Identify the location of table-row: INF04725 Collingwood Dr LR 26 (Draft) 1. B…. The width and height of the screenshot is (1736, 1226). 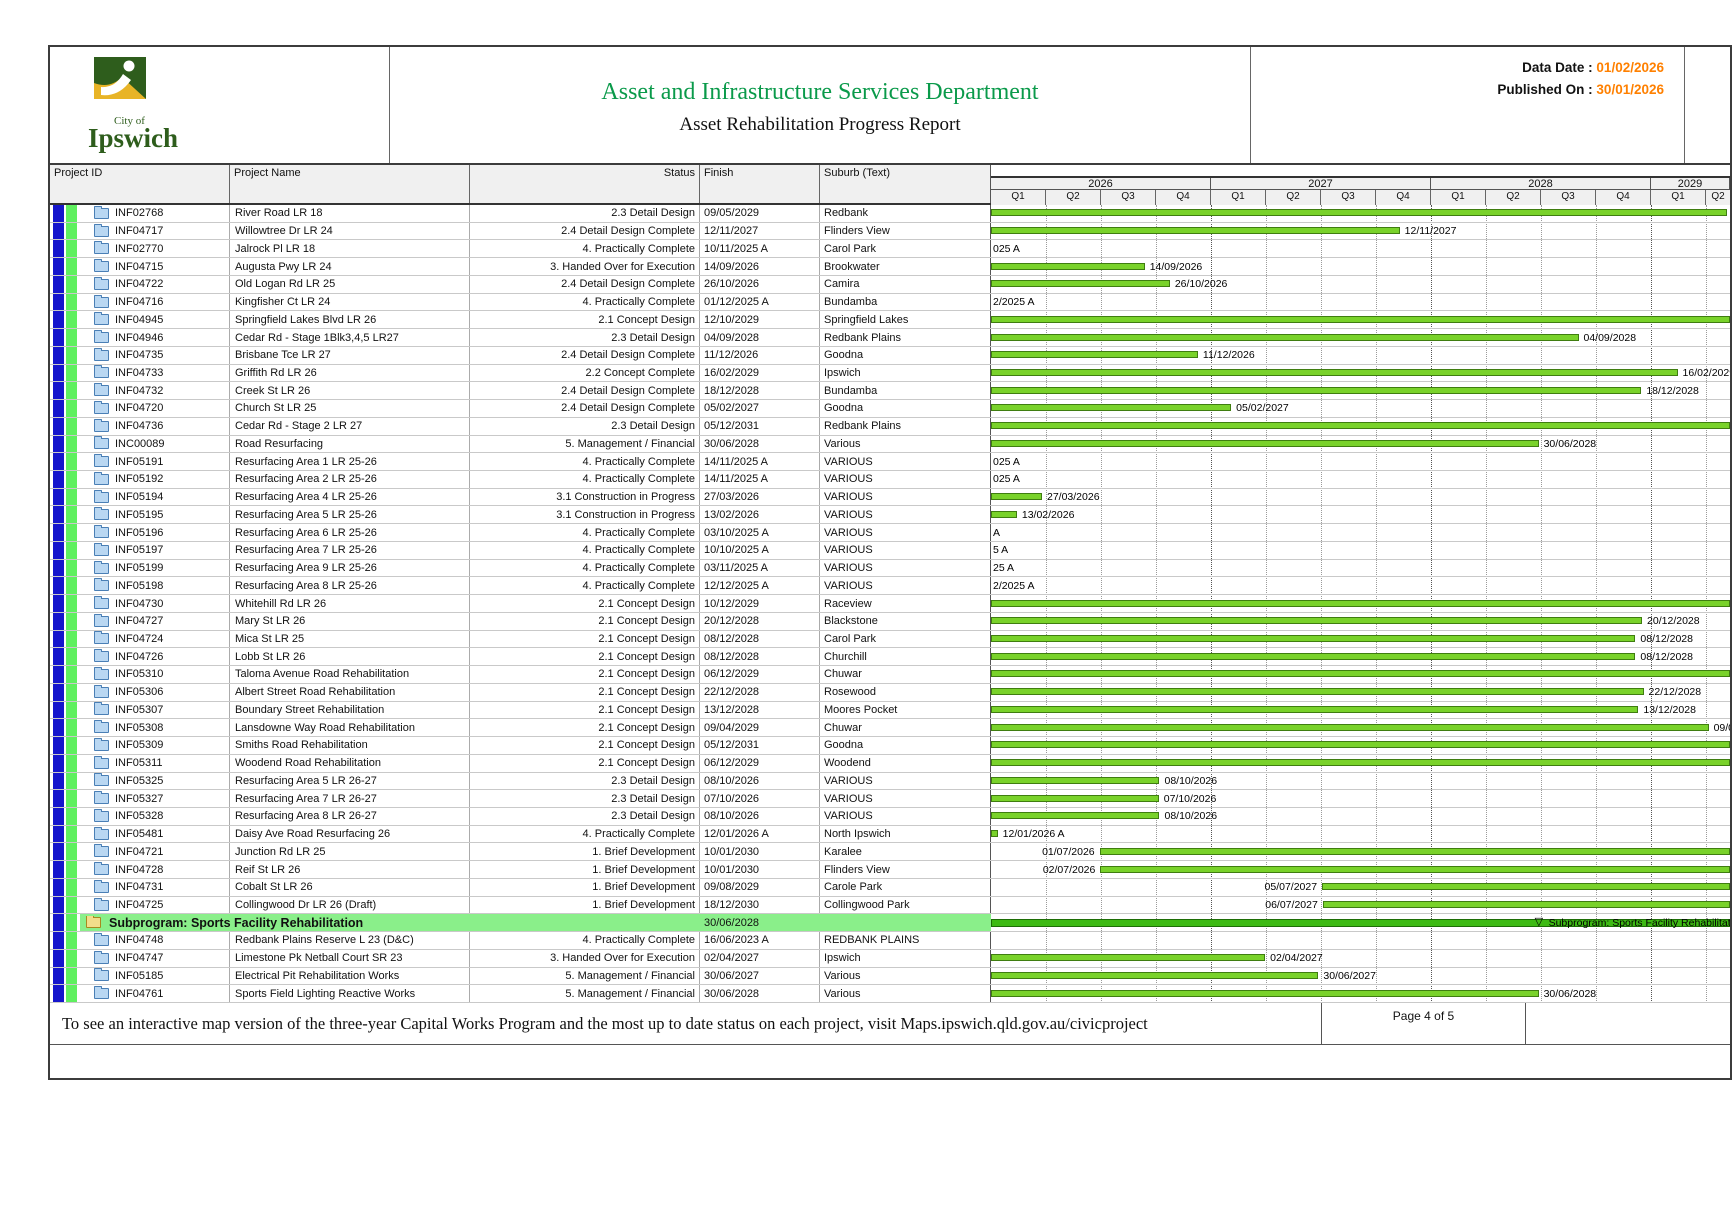
(890, 905).